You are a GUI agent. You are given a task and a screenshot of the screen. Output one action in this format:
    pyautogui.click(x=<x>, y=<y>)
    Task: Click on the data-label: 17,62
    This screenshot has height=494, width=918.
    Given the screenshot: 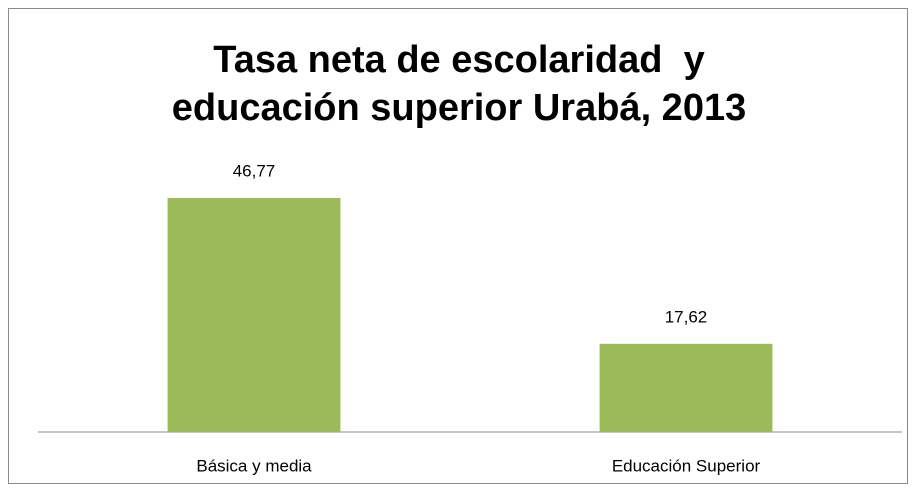 What is the action you would take?
    pyautogui.click(x=686, y=316)
    